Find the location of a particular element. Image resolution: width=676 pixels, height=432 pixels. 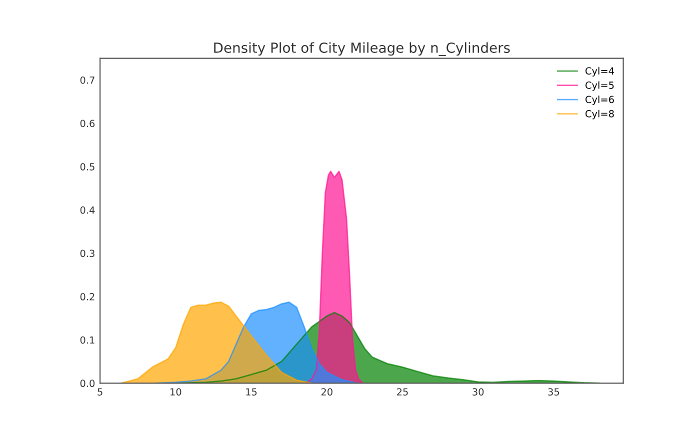

x-tick-label: 10 is located at coordinates (176, 392).